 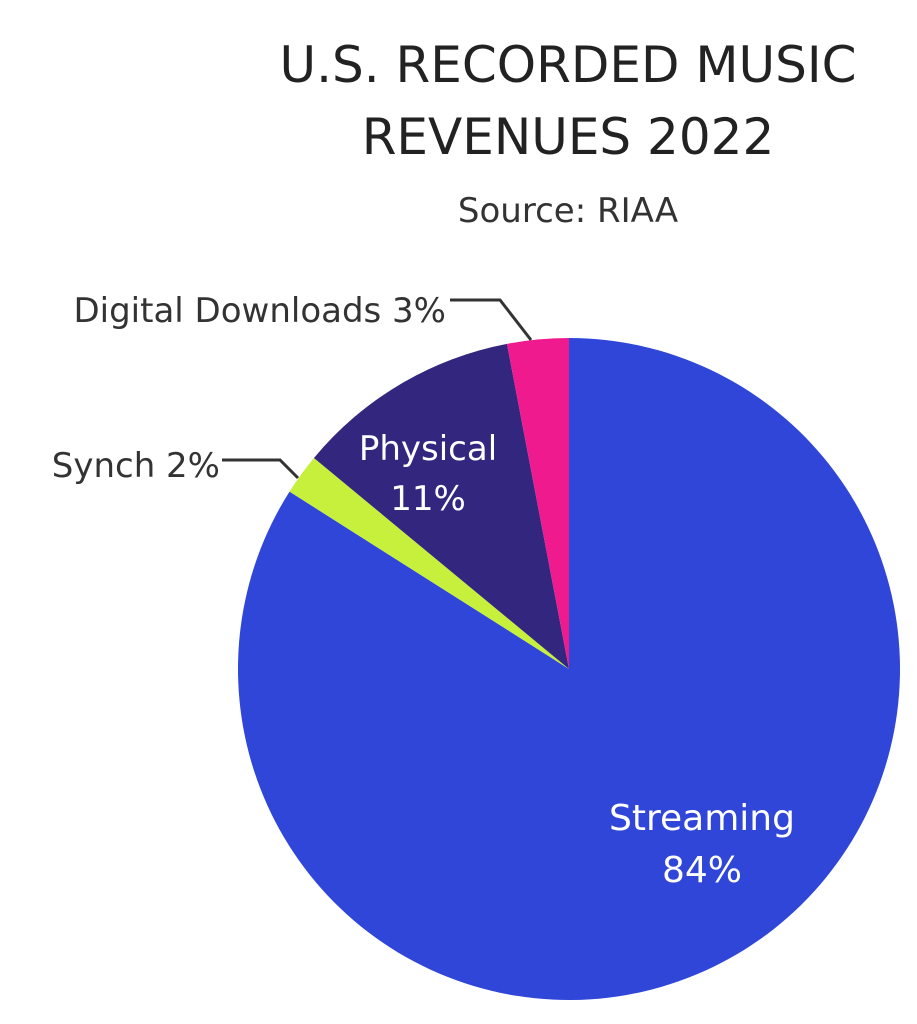 I want to click on chart-title-line-2: REVENUES 2022, so click(x=568, y=137).